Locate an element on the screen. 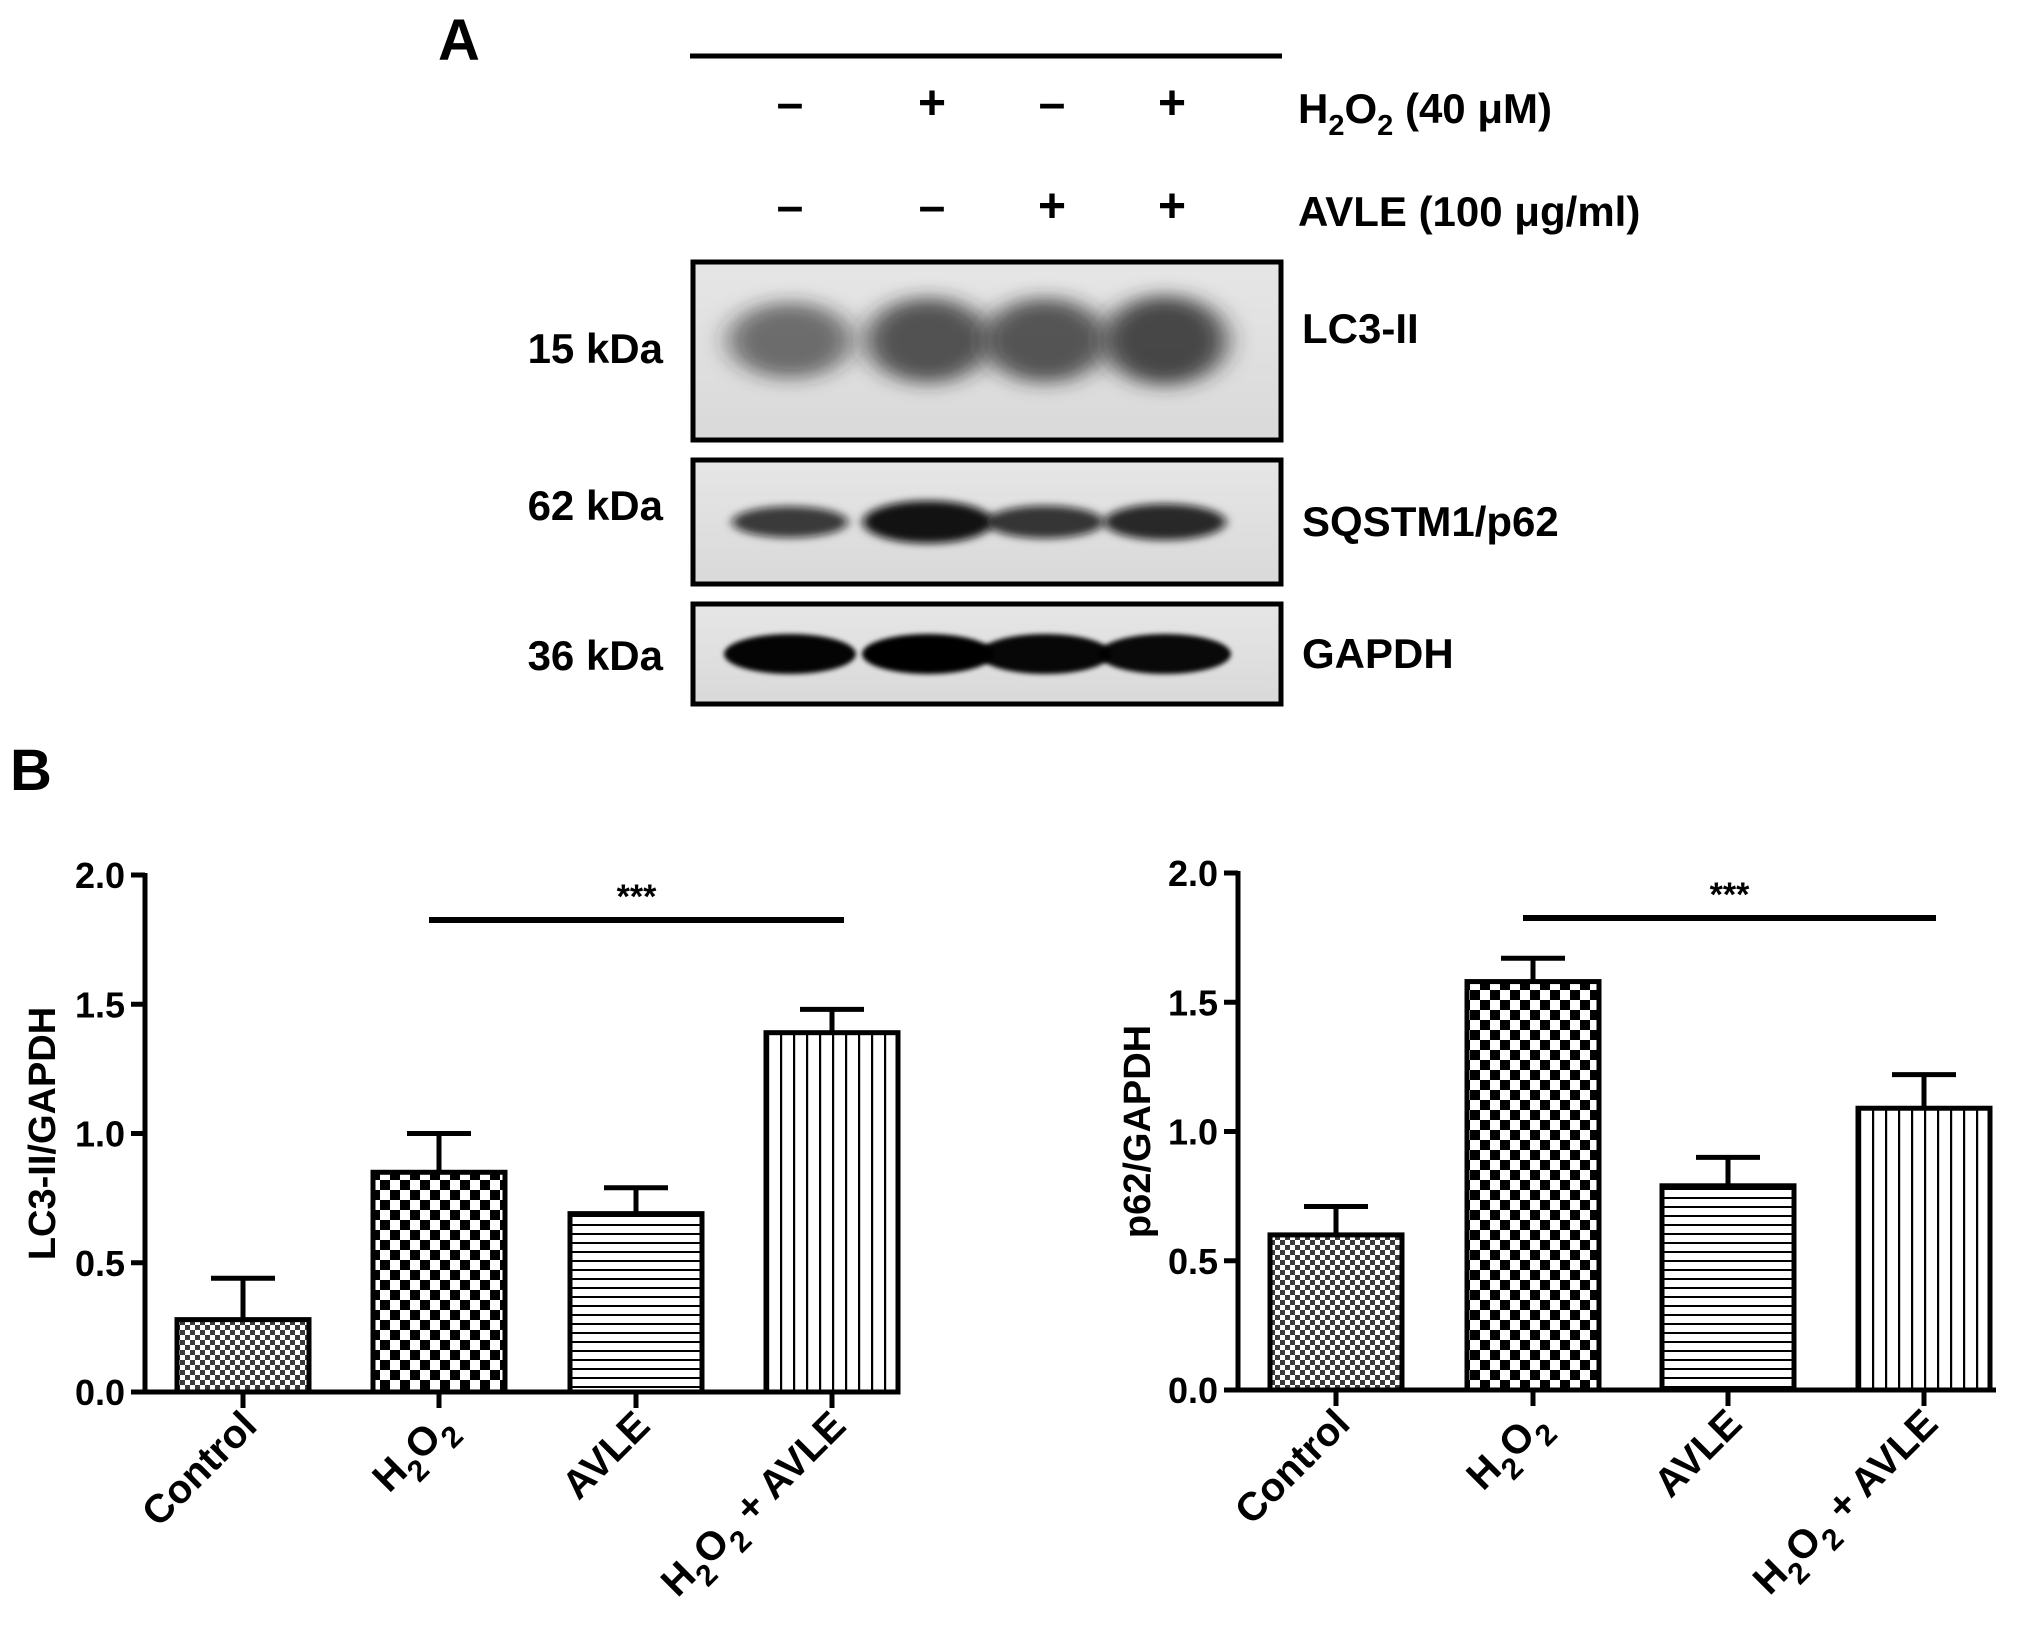  y-axis-label: p62/GAPDH is located at coordinates (1138, 1131).